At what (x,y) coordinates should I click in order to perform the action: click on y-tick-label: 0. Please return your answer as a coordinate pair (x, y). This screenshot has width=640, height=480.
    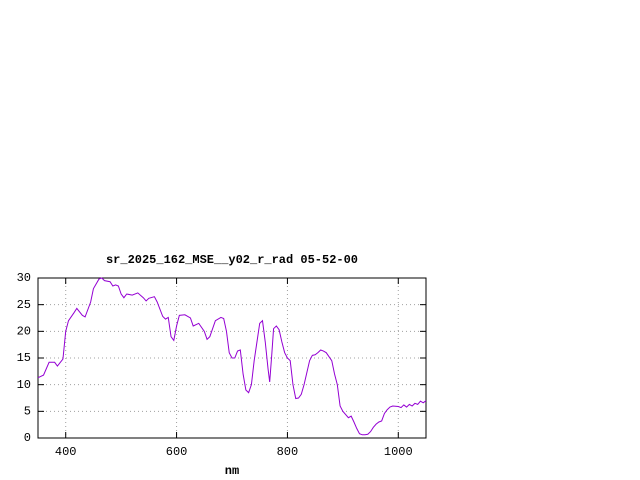
    Looking at the image, I should click on (27, 438).